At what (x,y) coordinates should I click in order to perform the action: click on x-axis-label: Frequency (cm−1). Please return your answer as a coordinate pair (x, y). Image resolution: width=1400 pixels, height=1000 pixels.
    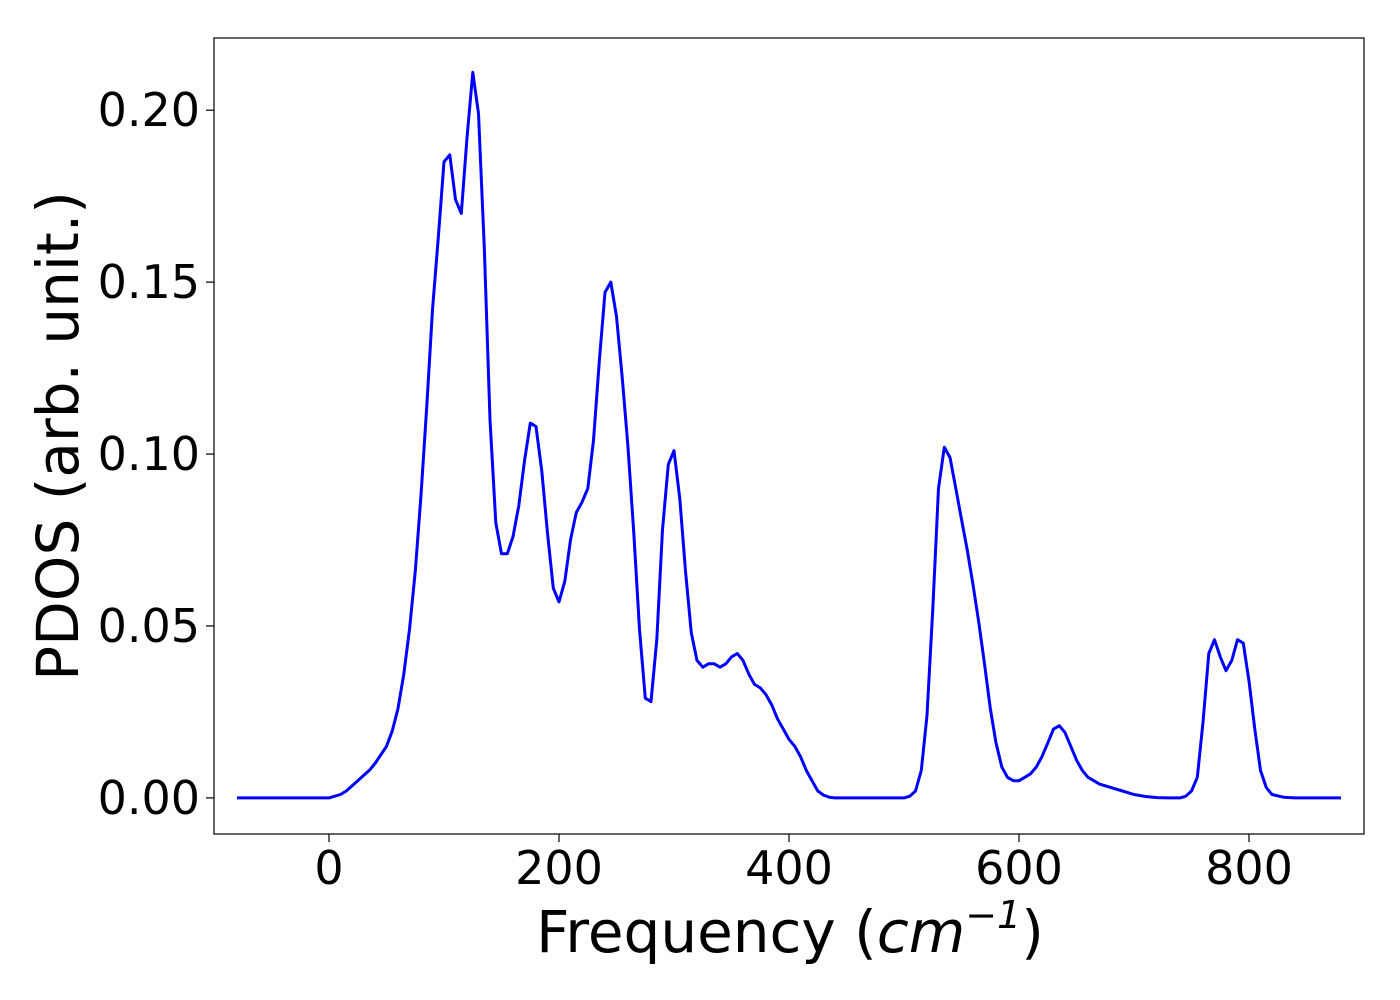
    Looking at the image, I should click on (790, 929).